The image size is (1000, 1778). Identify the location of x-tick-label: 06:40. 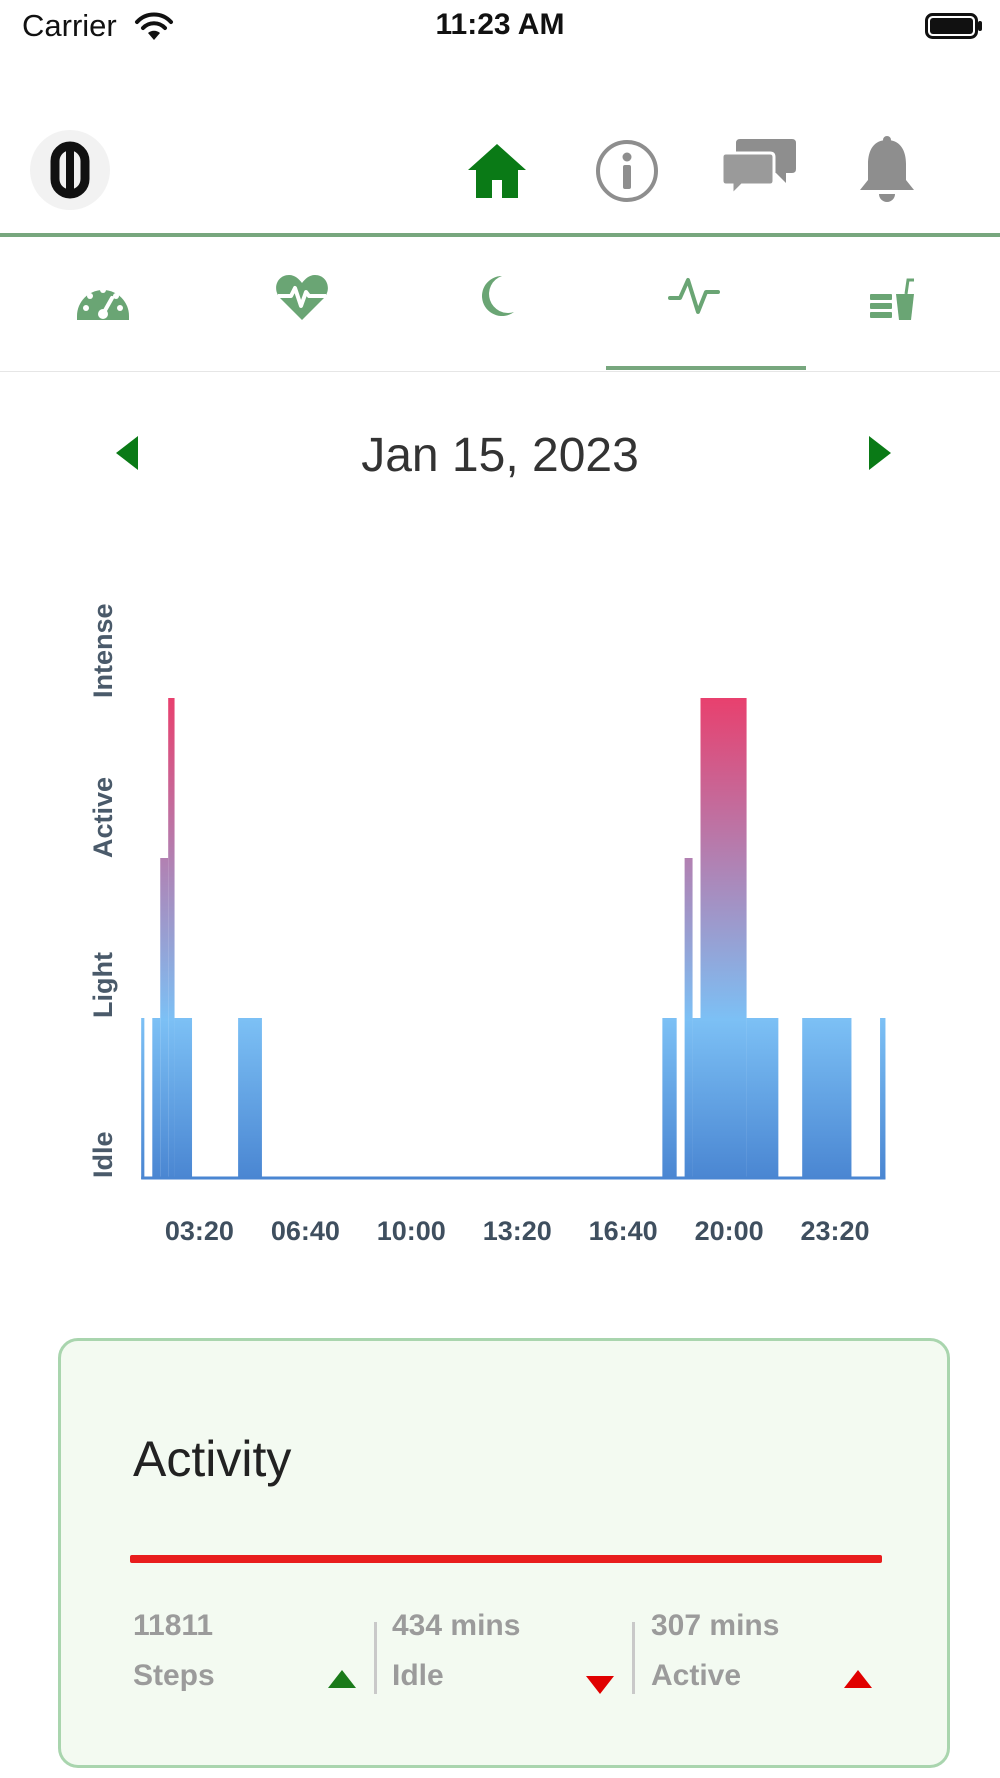
(305, 1231).